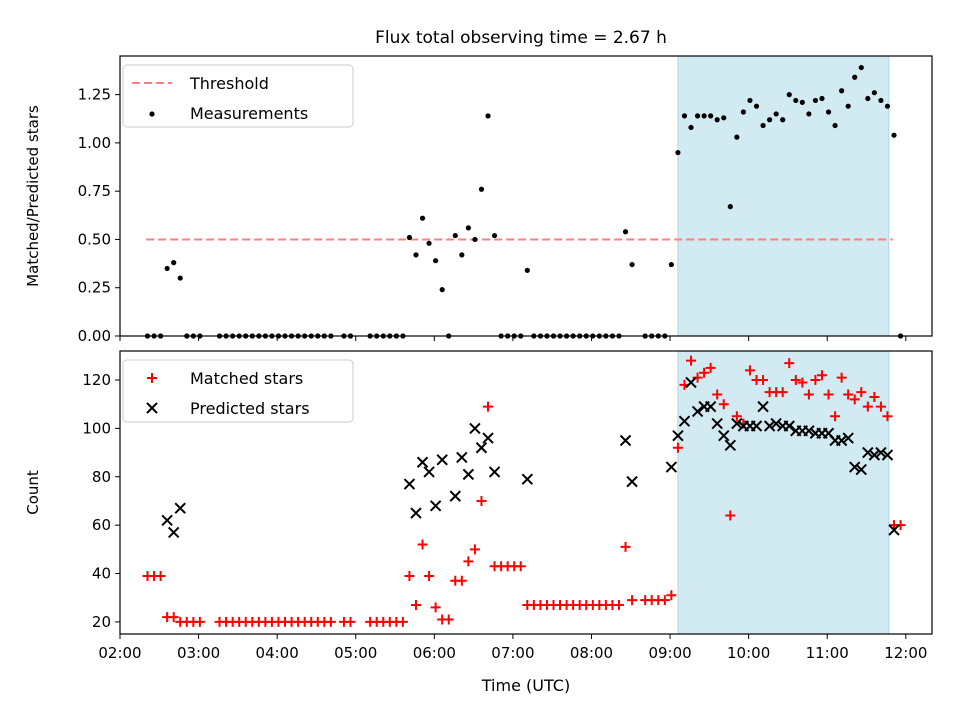 Image resolution: width=960 pixels, height=724 pixels. Describe the element at coordinates (229, 83) in the screenshot. I see `legend-label: Threshold` at that location.